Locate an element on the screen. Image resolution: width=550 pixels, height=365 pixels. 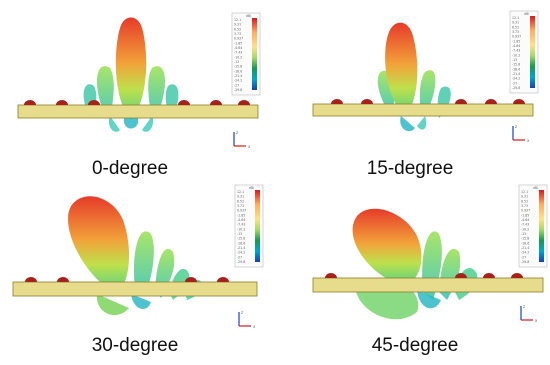
colorbar-tick-label: -4.64 is located at coordinates (525, 220).